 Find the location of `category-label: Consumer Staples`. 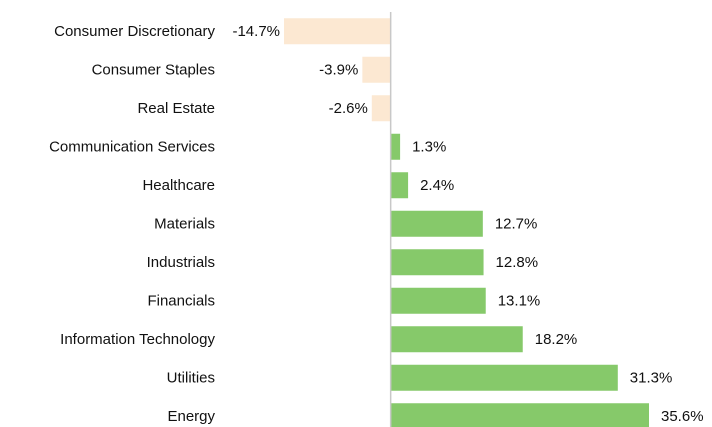

category-label: Consumer Staples is located at coordinates (153, 70).